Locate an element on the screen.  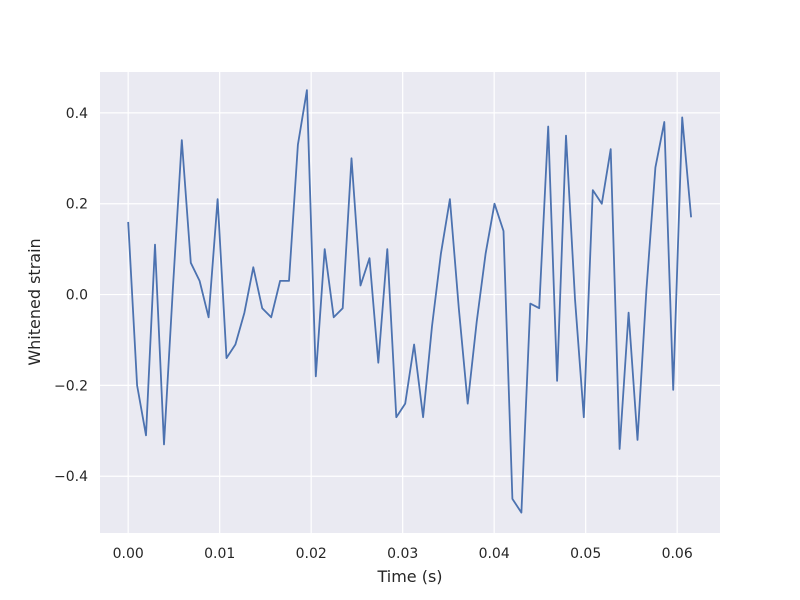
x-axis-label: Time (s) is located at coordinates (409, 576).